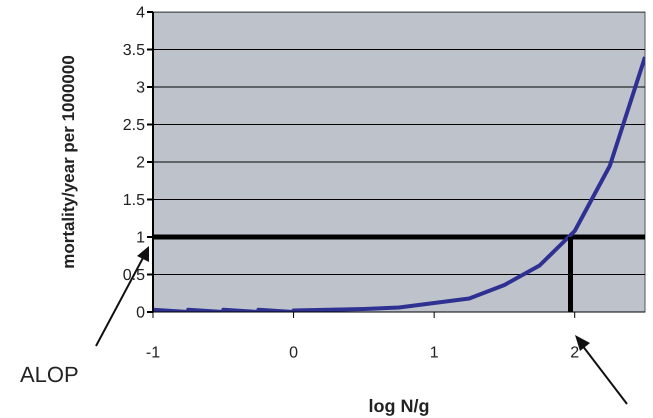 The image size is (653, 418). I want to click on y-tick-label: 0, so click(141, 313).